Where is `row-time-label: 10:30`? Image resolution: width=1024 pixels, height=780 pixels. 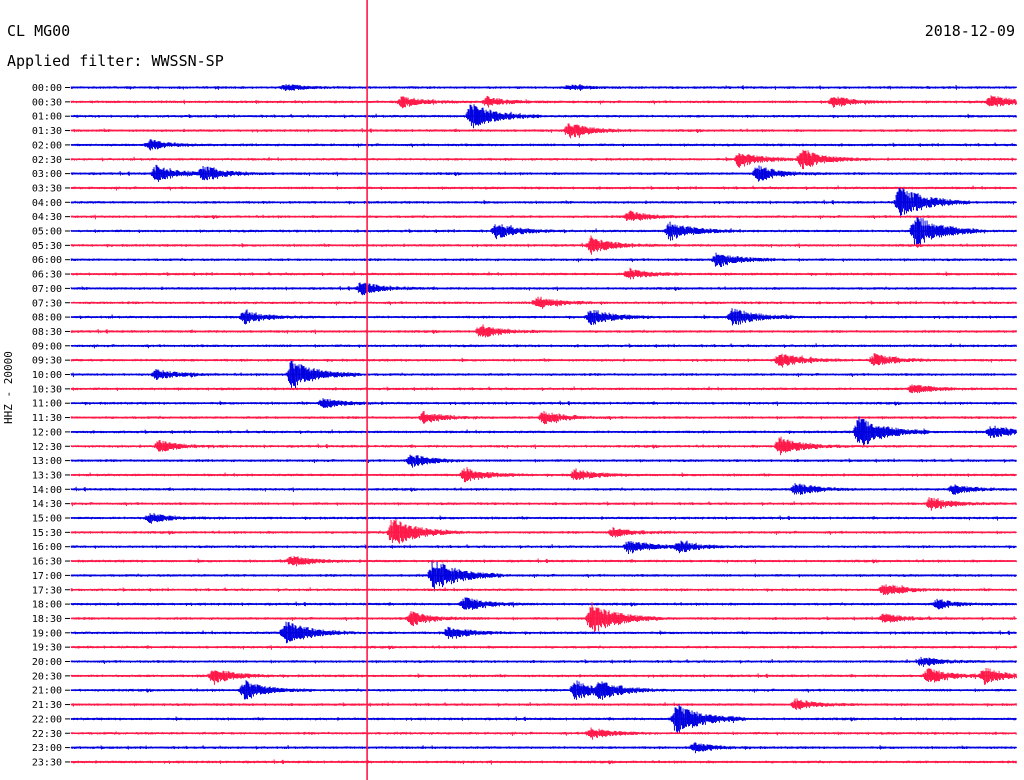
row-time-label: 10:30 is located at coordinates (47, 389).